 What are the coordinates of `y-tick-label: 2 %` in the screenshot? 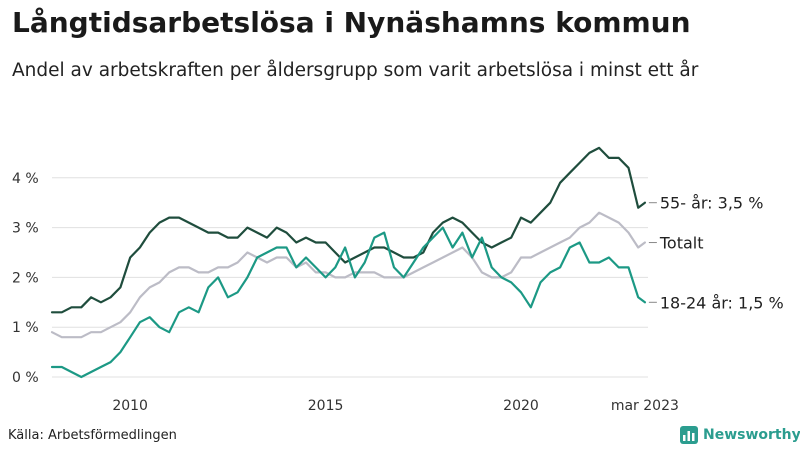 It's located at (25, 278).